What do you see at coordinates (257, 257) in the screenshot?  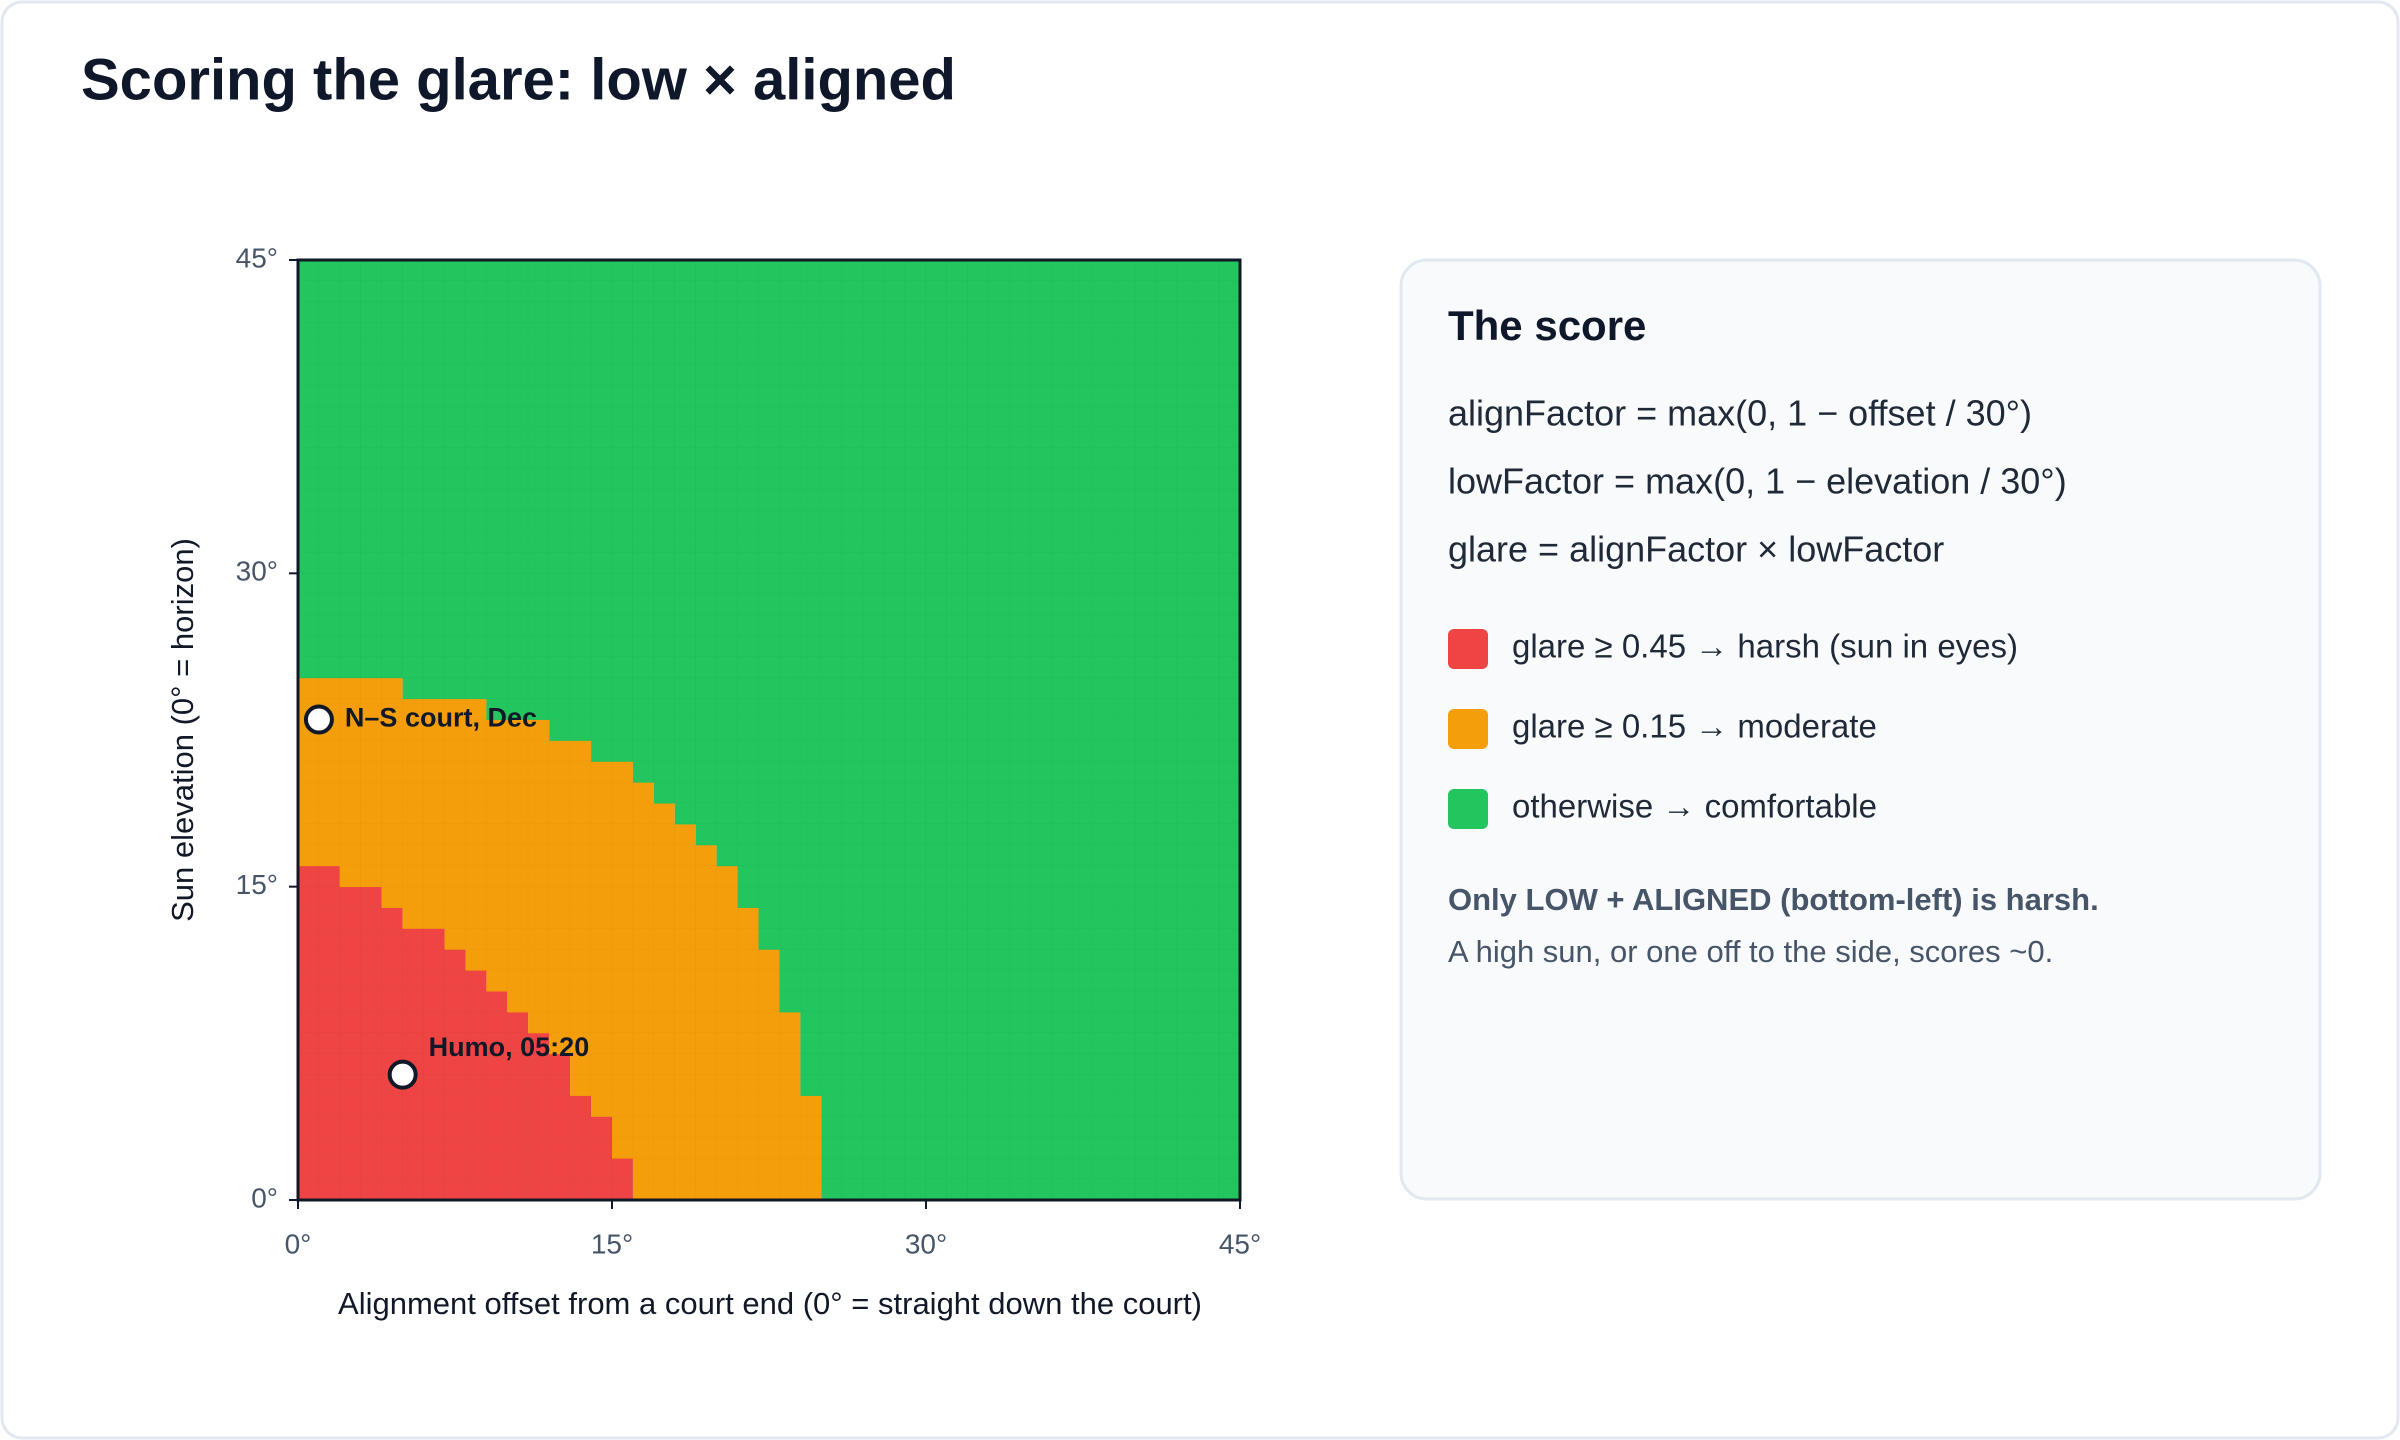 I see `y-tick-label: 45°` at bounding box center [257, 257].